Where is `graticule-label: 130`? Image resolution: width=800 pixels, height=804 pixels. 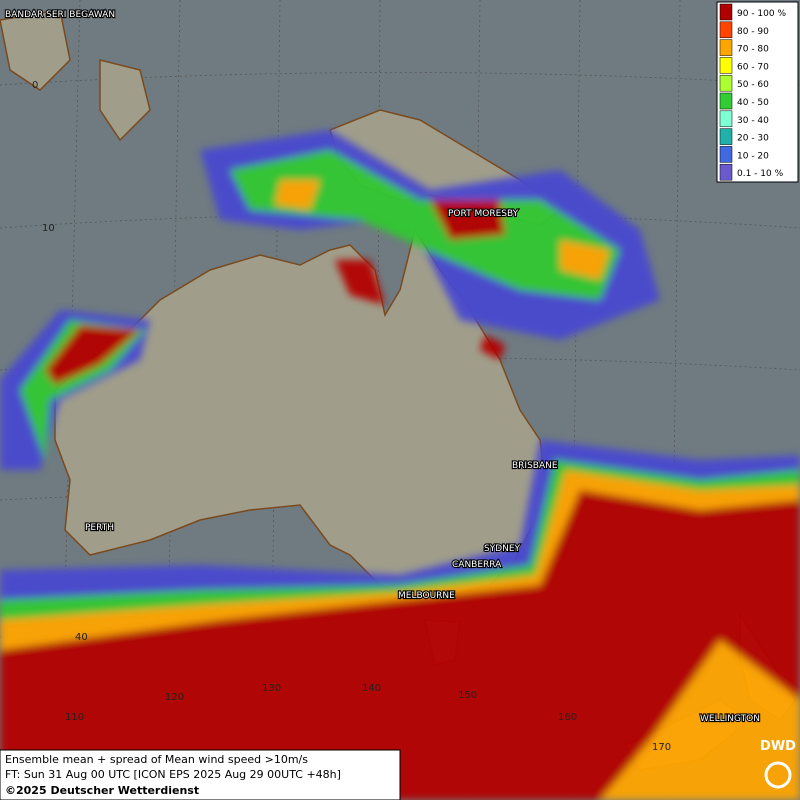
graticule-label: 130 is located at coordinates (271, 688).